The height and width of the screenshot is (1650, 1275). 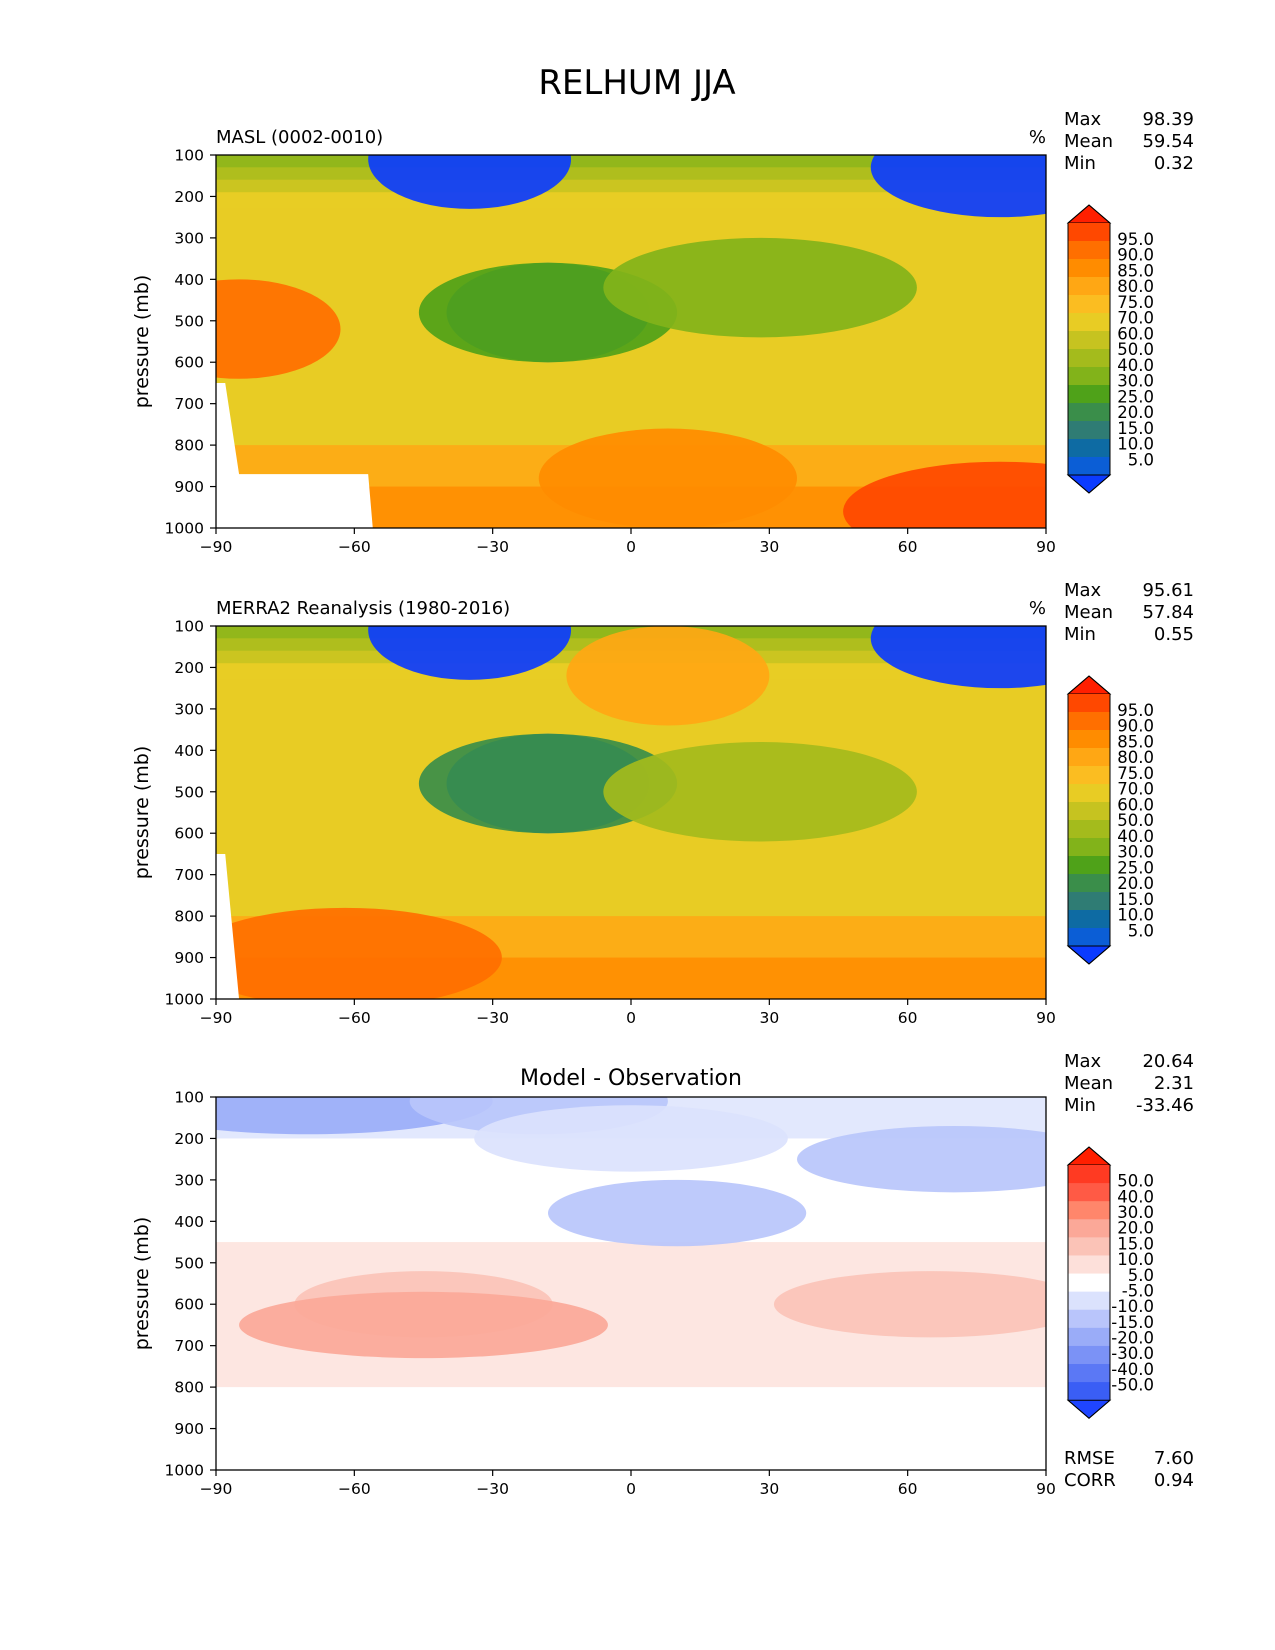 I want to click on stat-value: 98.39, so click(x=1168, y=119).